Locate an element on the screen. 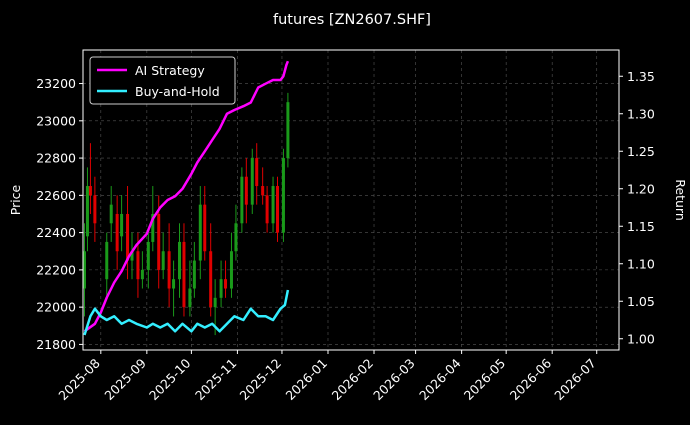  y-left-tick-label: 22400 is located at coordinates (56, 232).